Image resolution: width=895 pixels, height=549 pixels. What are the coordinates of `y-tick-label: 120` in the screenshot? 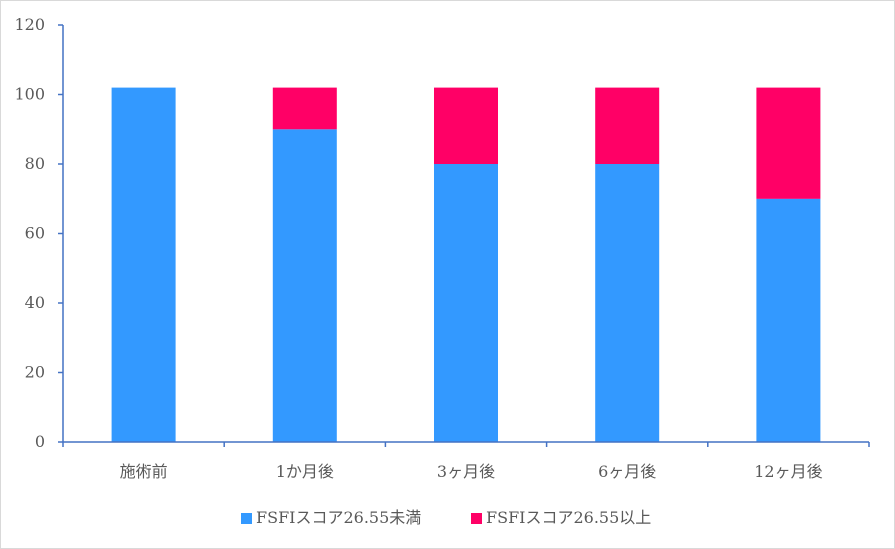 It's located at (29, 24).